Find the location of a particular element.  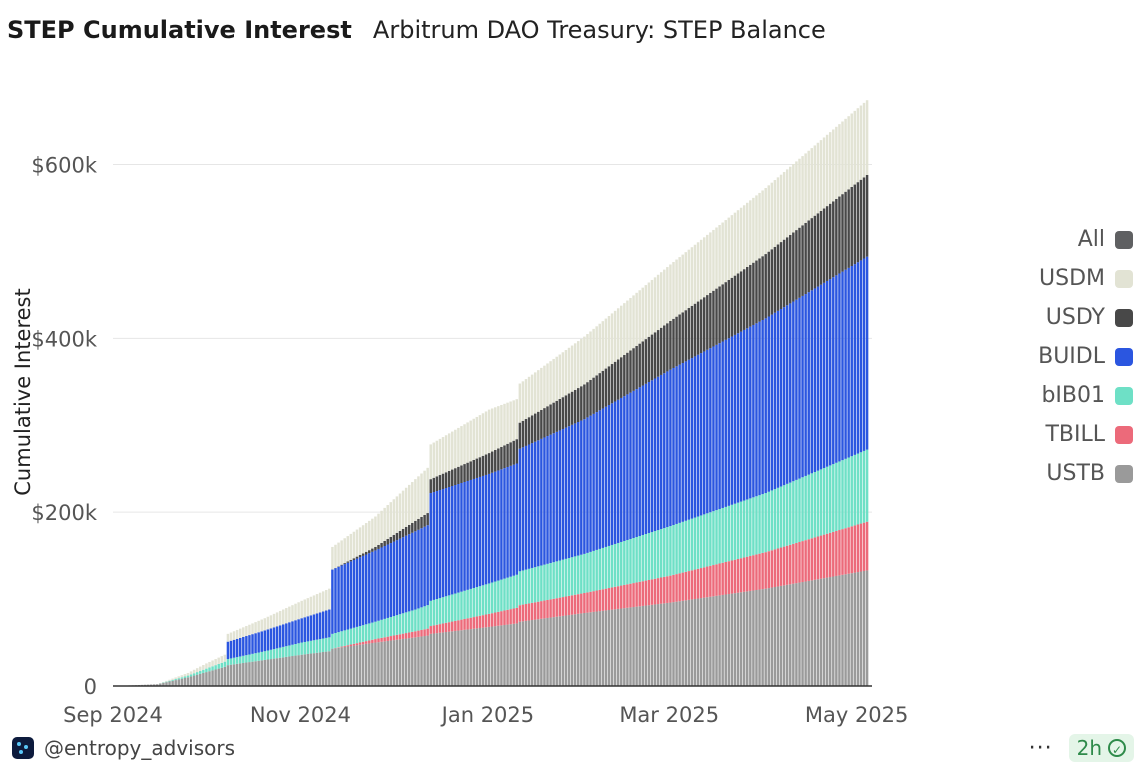

legend-item-buidl: BUIDL is located at coordinates (1085, 356).